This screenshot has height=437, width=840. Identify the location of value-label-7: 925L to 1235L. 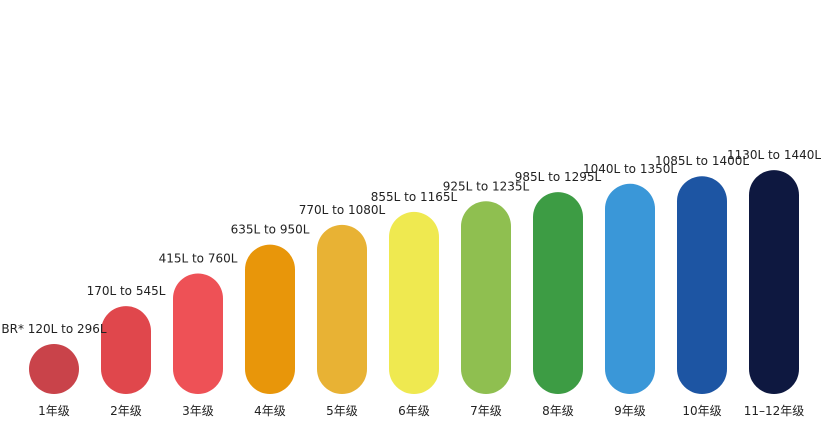
(486, 186).